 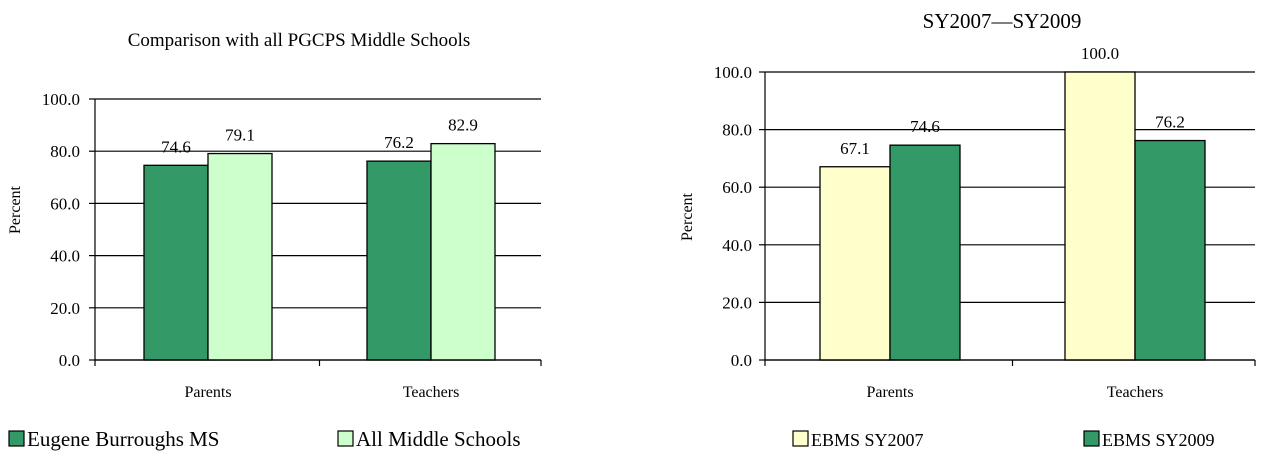 What do you see at coordinates (399, 142) in the screenshot?
I see `data-label-eugene-burroughs-ms-teachers: 76.2` at bounding box center [399, 142].